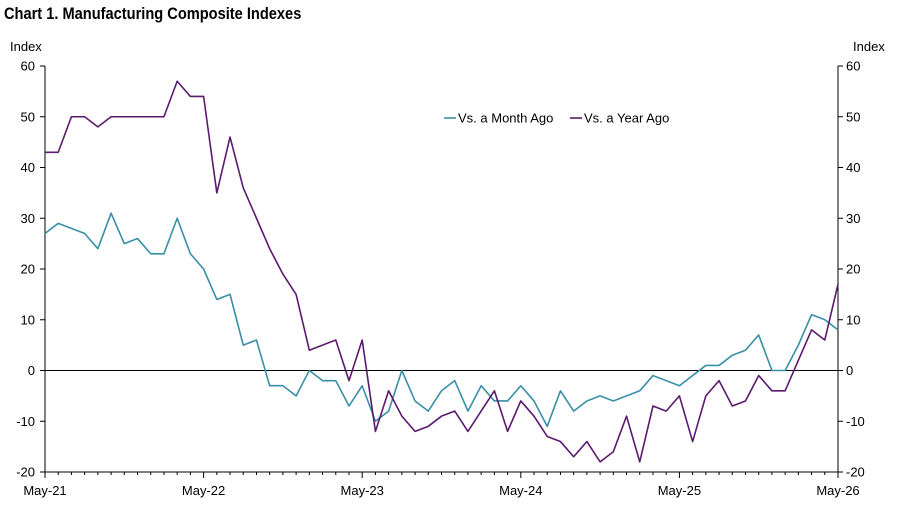  What do you see at coordinates (28, 319) in the screenshot?
I see `y-tick-label-left: 10` at bounding box center [28, 319].